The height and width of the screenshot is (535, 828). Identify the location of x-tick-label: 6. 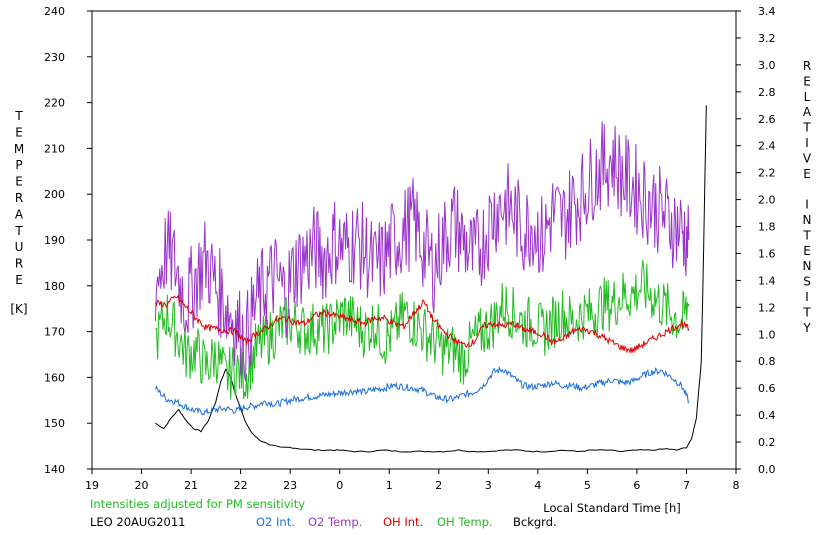
(636, 485).